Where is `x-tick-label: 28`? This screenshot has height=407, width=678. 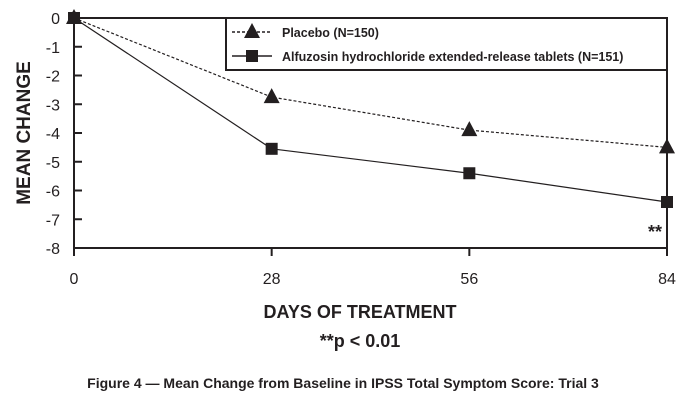 x-tick-label: 28 is located at coordinates (272, 279).